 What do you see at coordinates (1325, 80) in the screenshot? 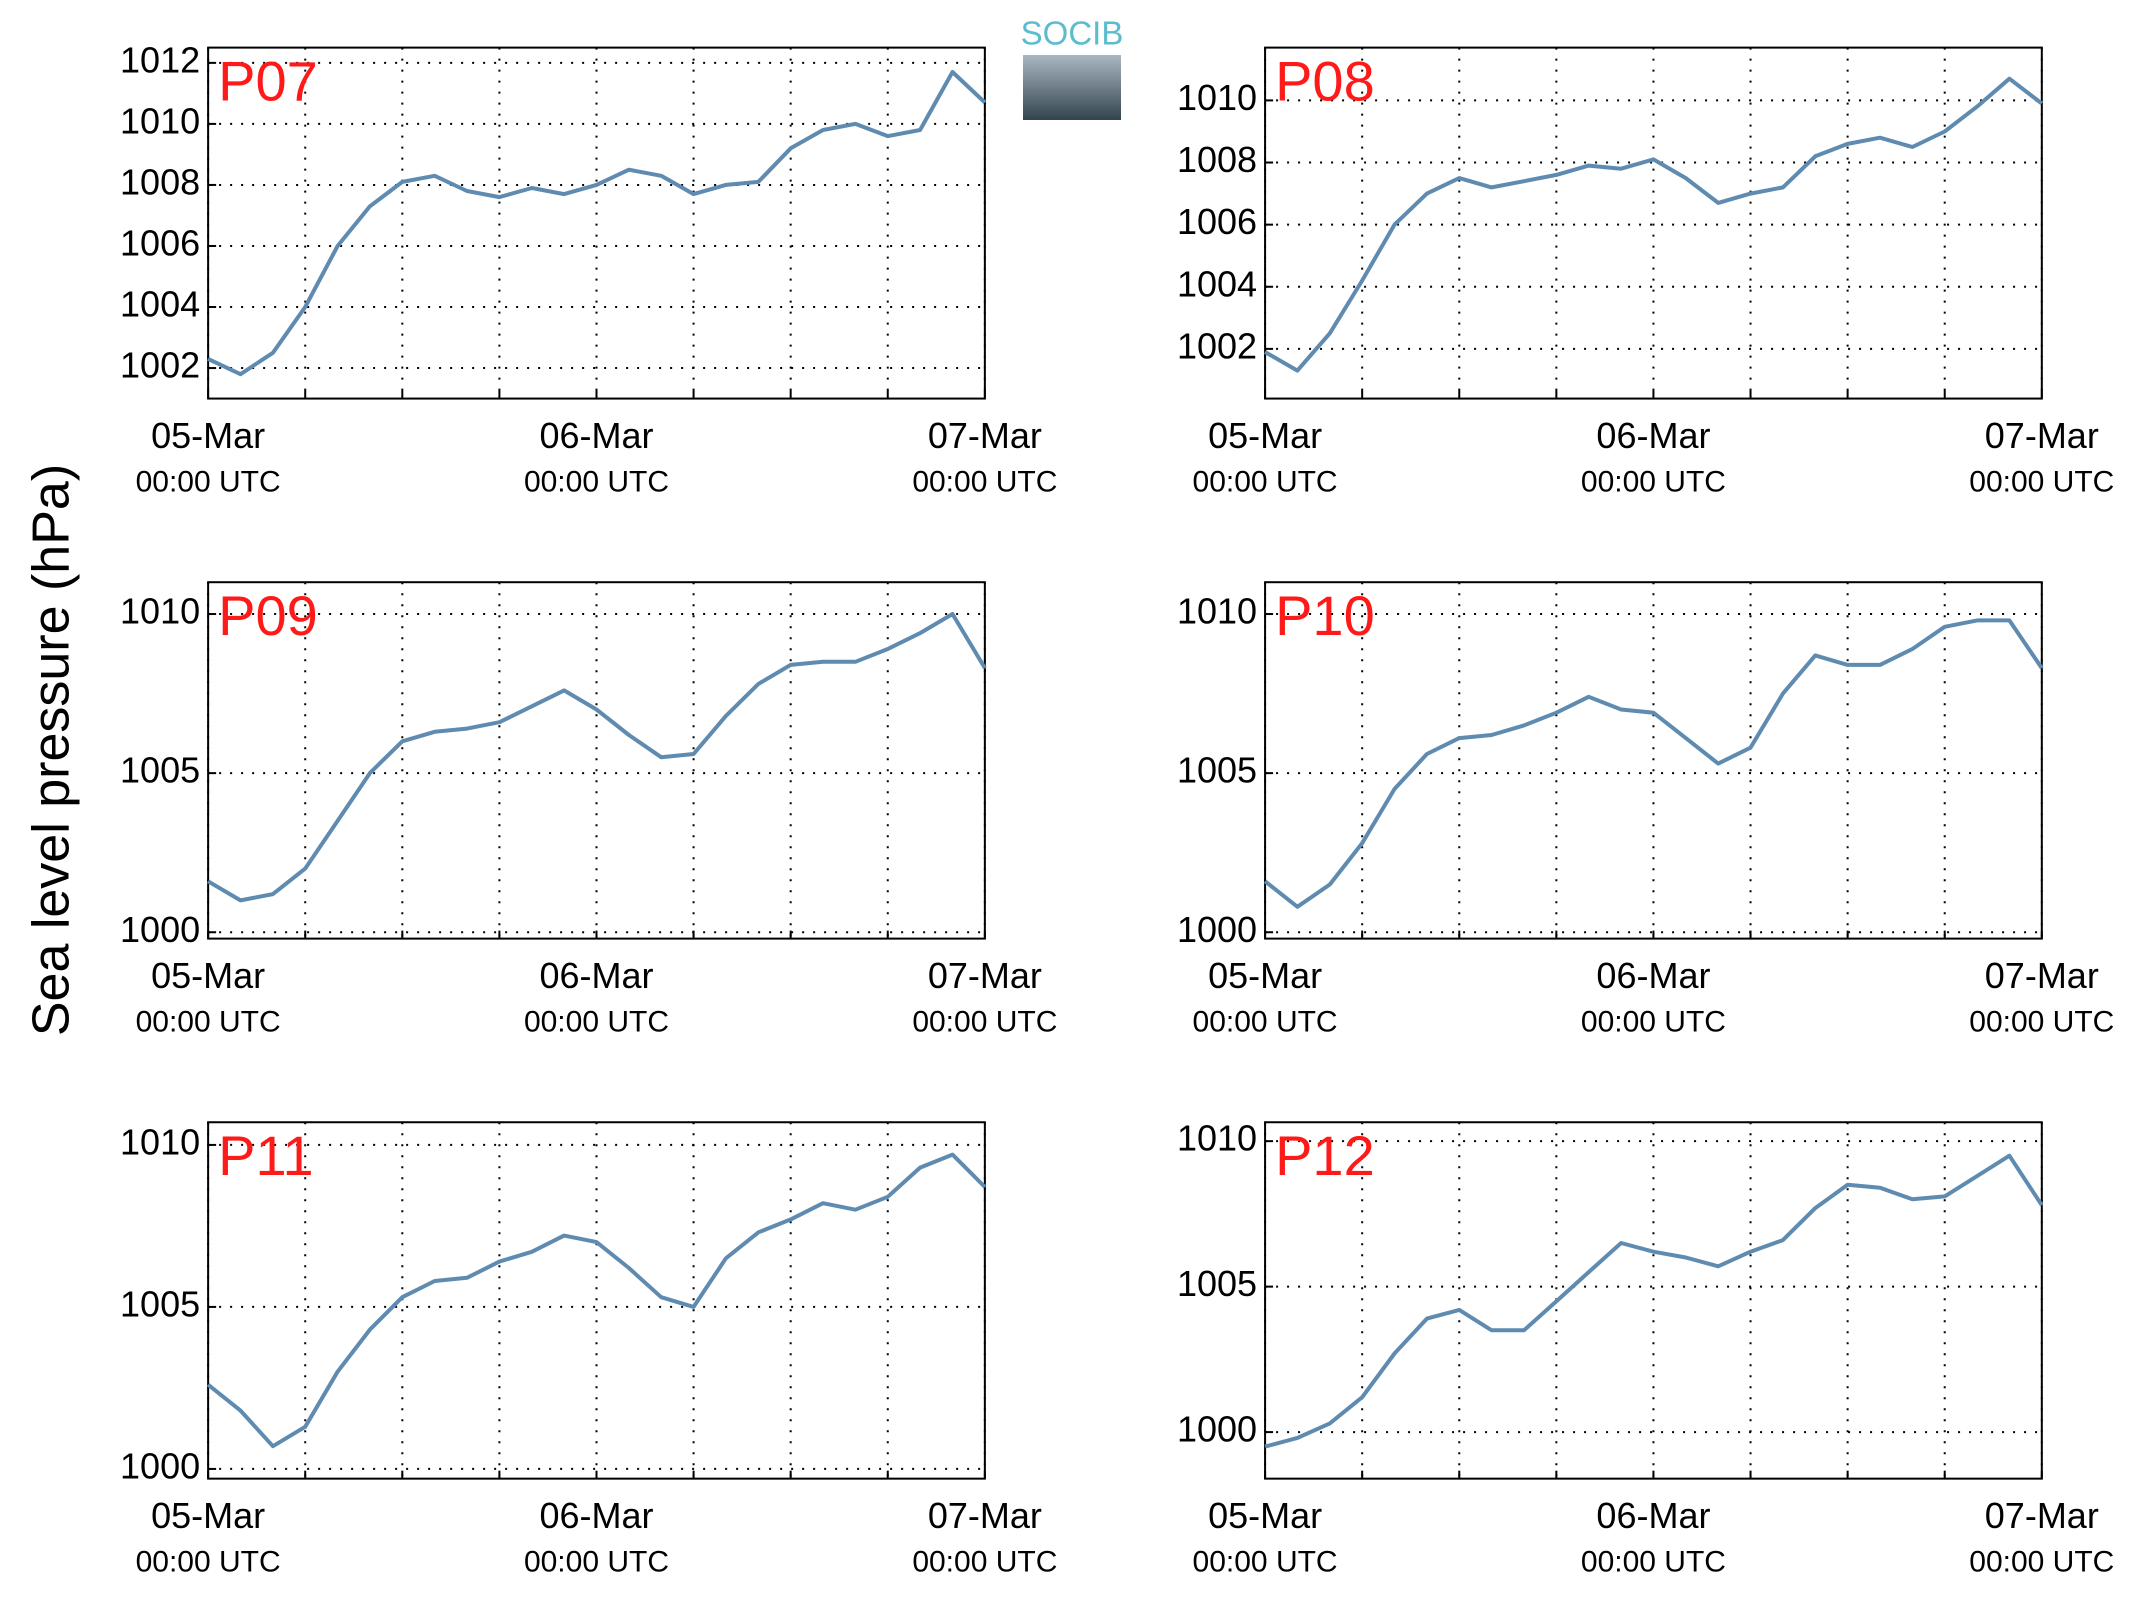
I see `panel-title: P08` at bounding box center [1325, 80].